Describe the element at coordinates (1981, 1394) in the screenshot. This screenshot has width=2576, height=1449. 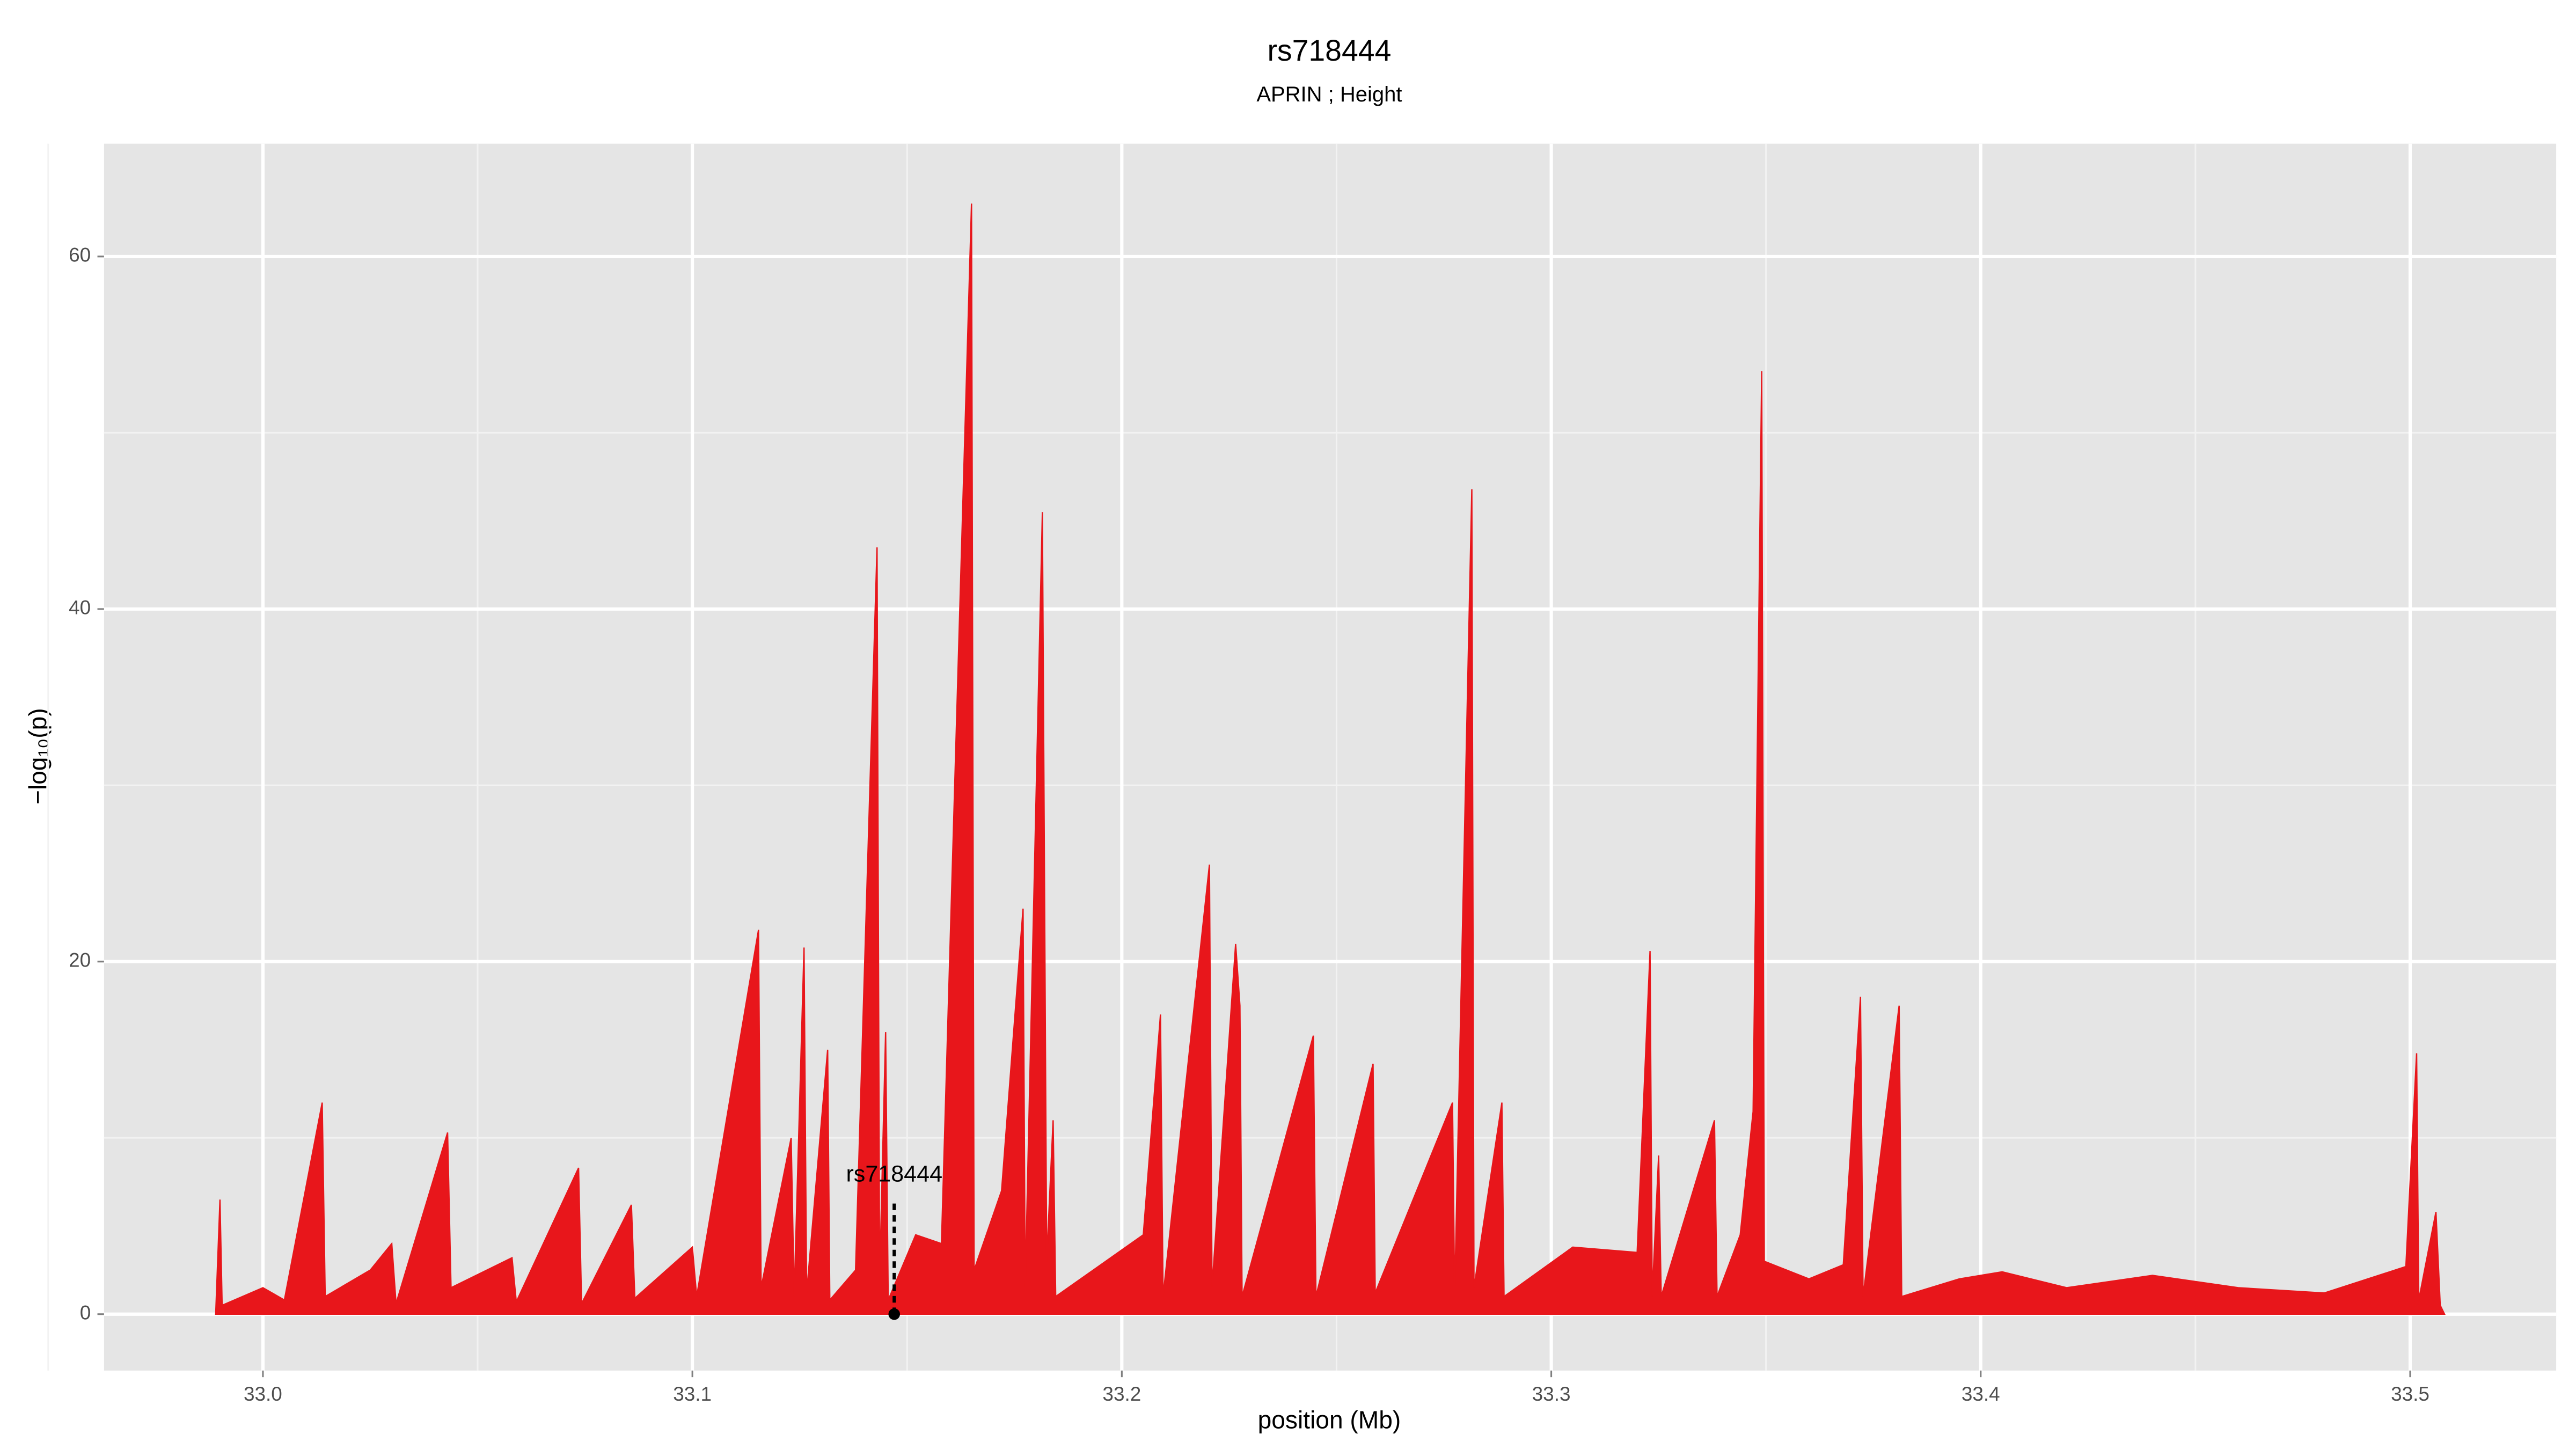
I see `x-tick-label: 33.4` at that location.